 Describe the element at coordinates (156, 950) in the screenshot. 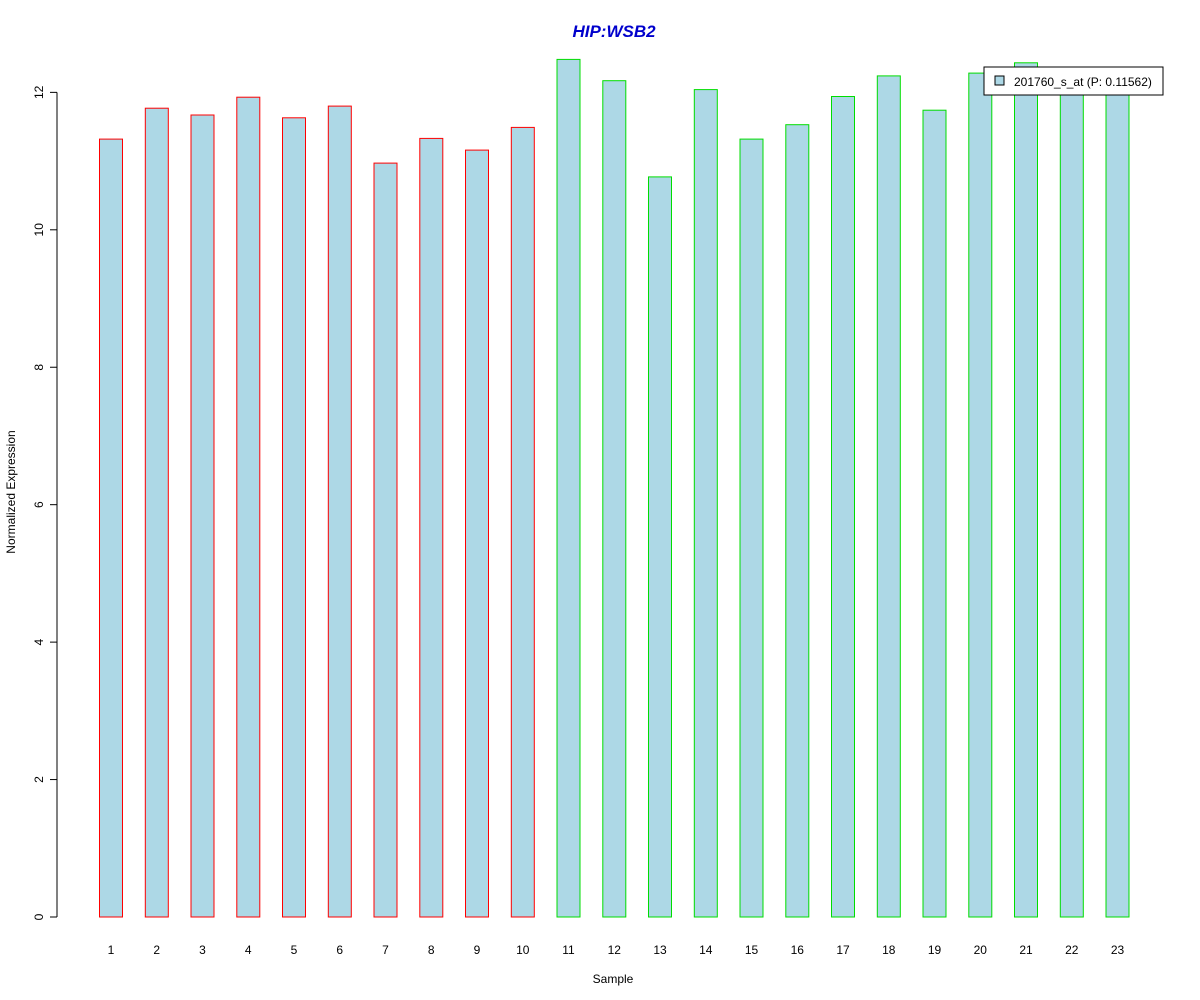

I see `x-tick-label: 2` at that location.